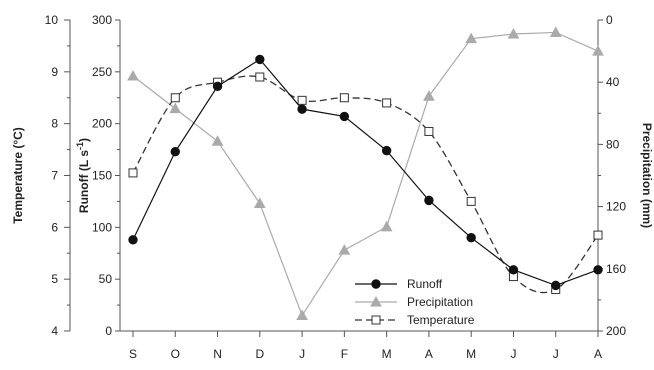 This screenshot has height=370, width=654. I want to click on x-tick-label: S, so click(133, 354).